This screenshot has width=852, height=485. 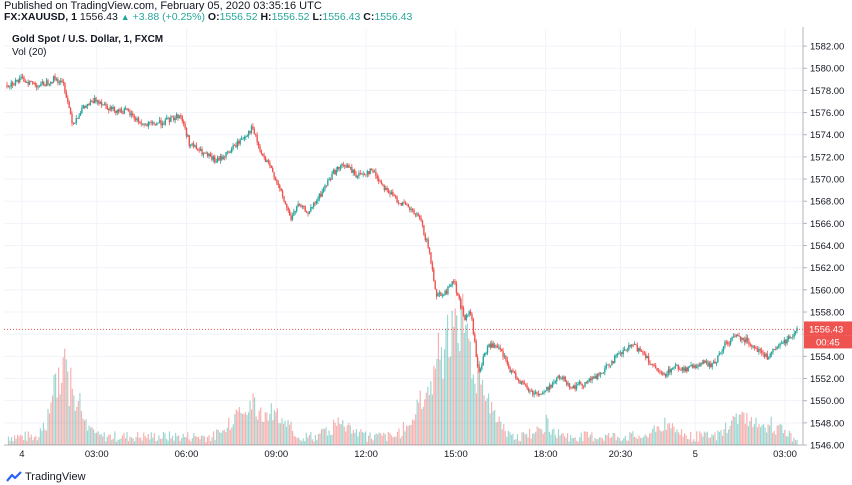 I want to click on y-tick-label: 1576.00, so click(x=827, y=113).